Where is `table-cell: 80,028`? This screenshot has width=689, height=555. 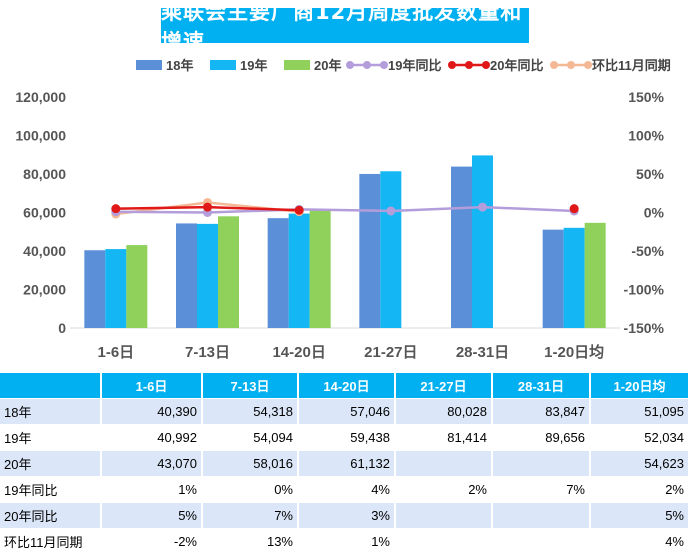 table-cell: 80,028 is located at coordinates (444, 411).